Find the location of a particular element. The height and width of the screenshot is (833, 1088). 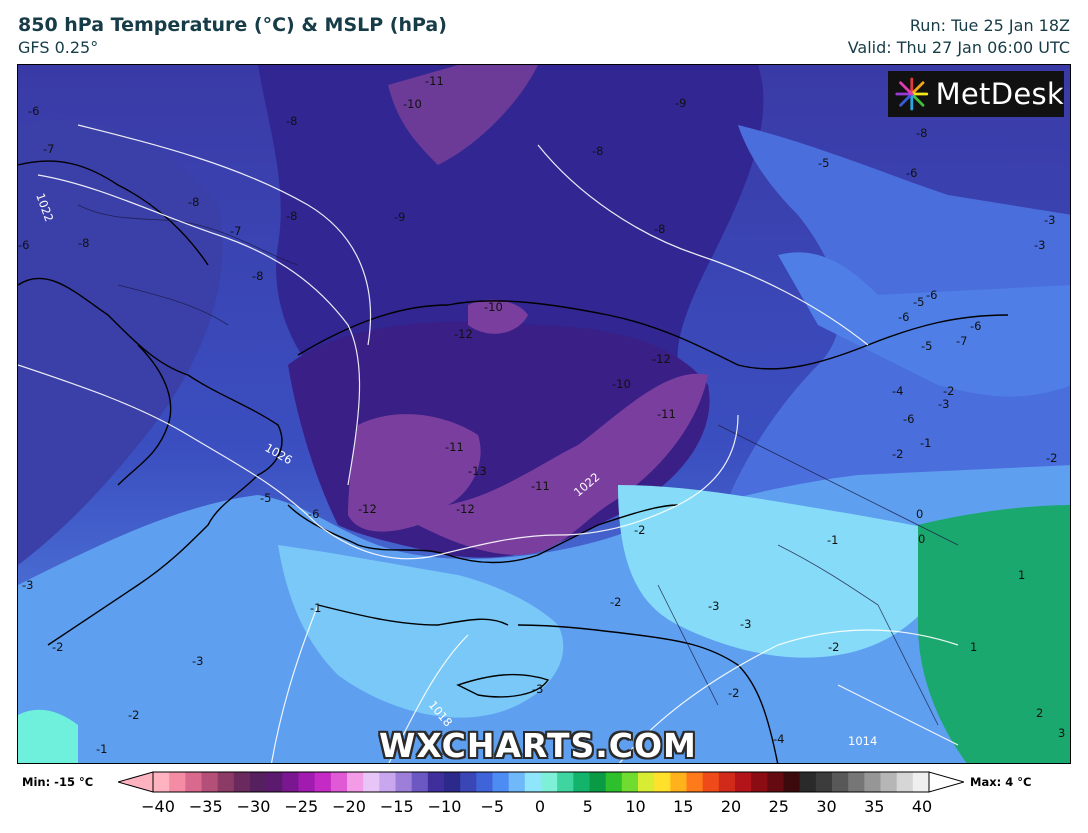

temp-zone-levant is located at coordinates (788, 571).